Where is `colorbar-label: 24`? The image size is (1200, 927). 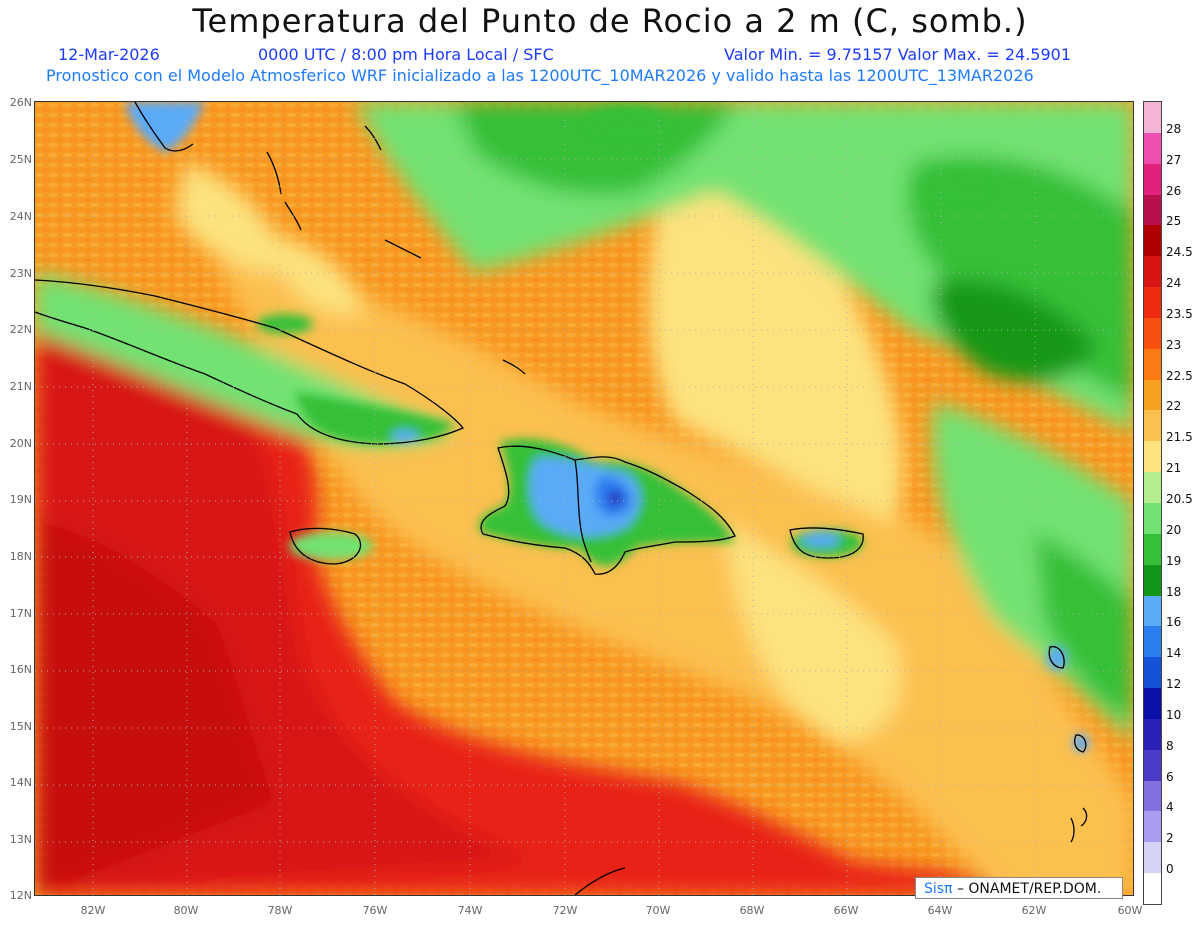 colorbar-label: 24 is located at coordinates (1174, 283).